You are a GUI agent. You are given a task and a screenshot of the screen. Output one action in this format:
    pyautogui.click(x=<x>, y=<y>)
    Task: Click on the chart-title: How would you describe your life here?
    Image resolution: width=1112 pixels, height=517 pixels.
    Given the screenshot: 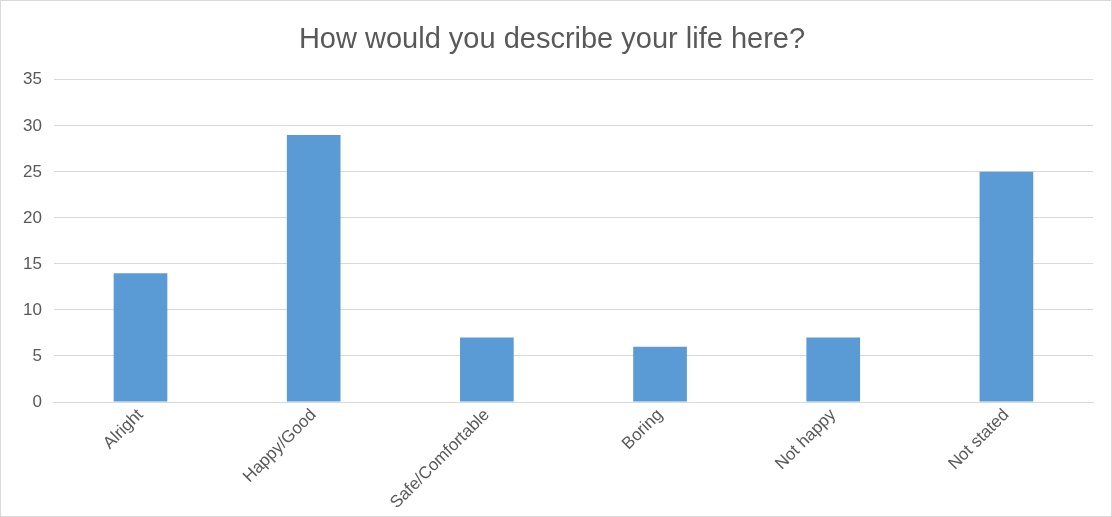 What is the action you would take?
    pyautogui.click(x=552, y=38)
    